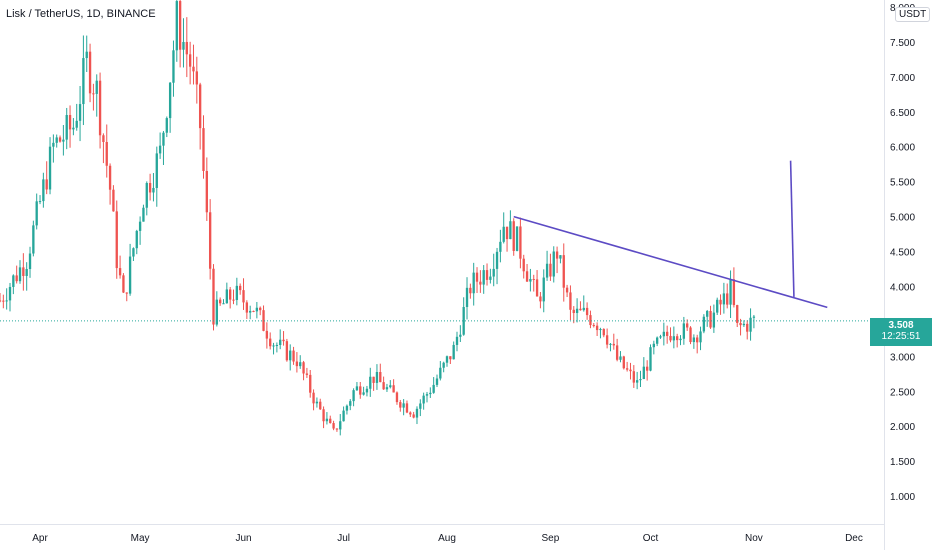 This screenshot has width=932, height=550. Describe the element at coordinates (901, 332) in the screenshot. I see `current-price-tag: 3.508 12:25:51` at that location.